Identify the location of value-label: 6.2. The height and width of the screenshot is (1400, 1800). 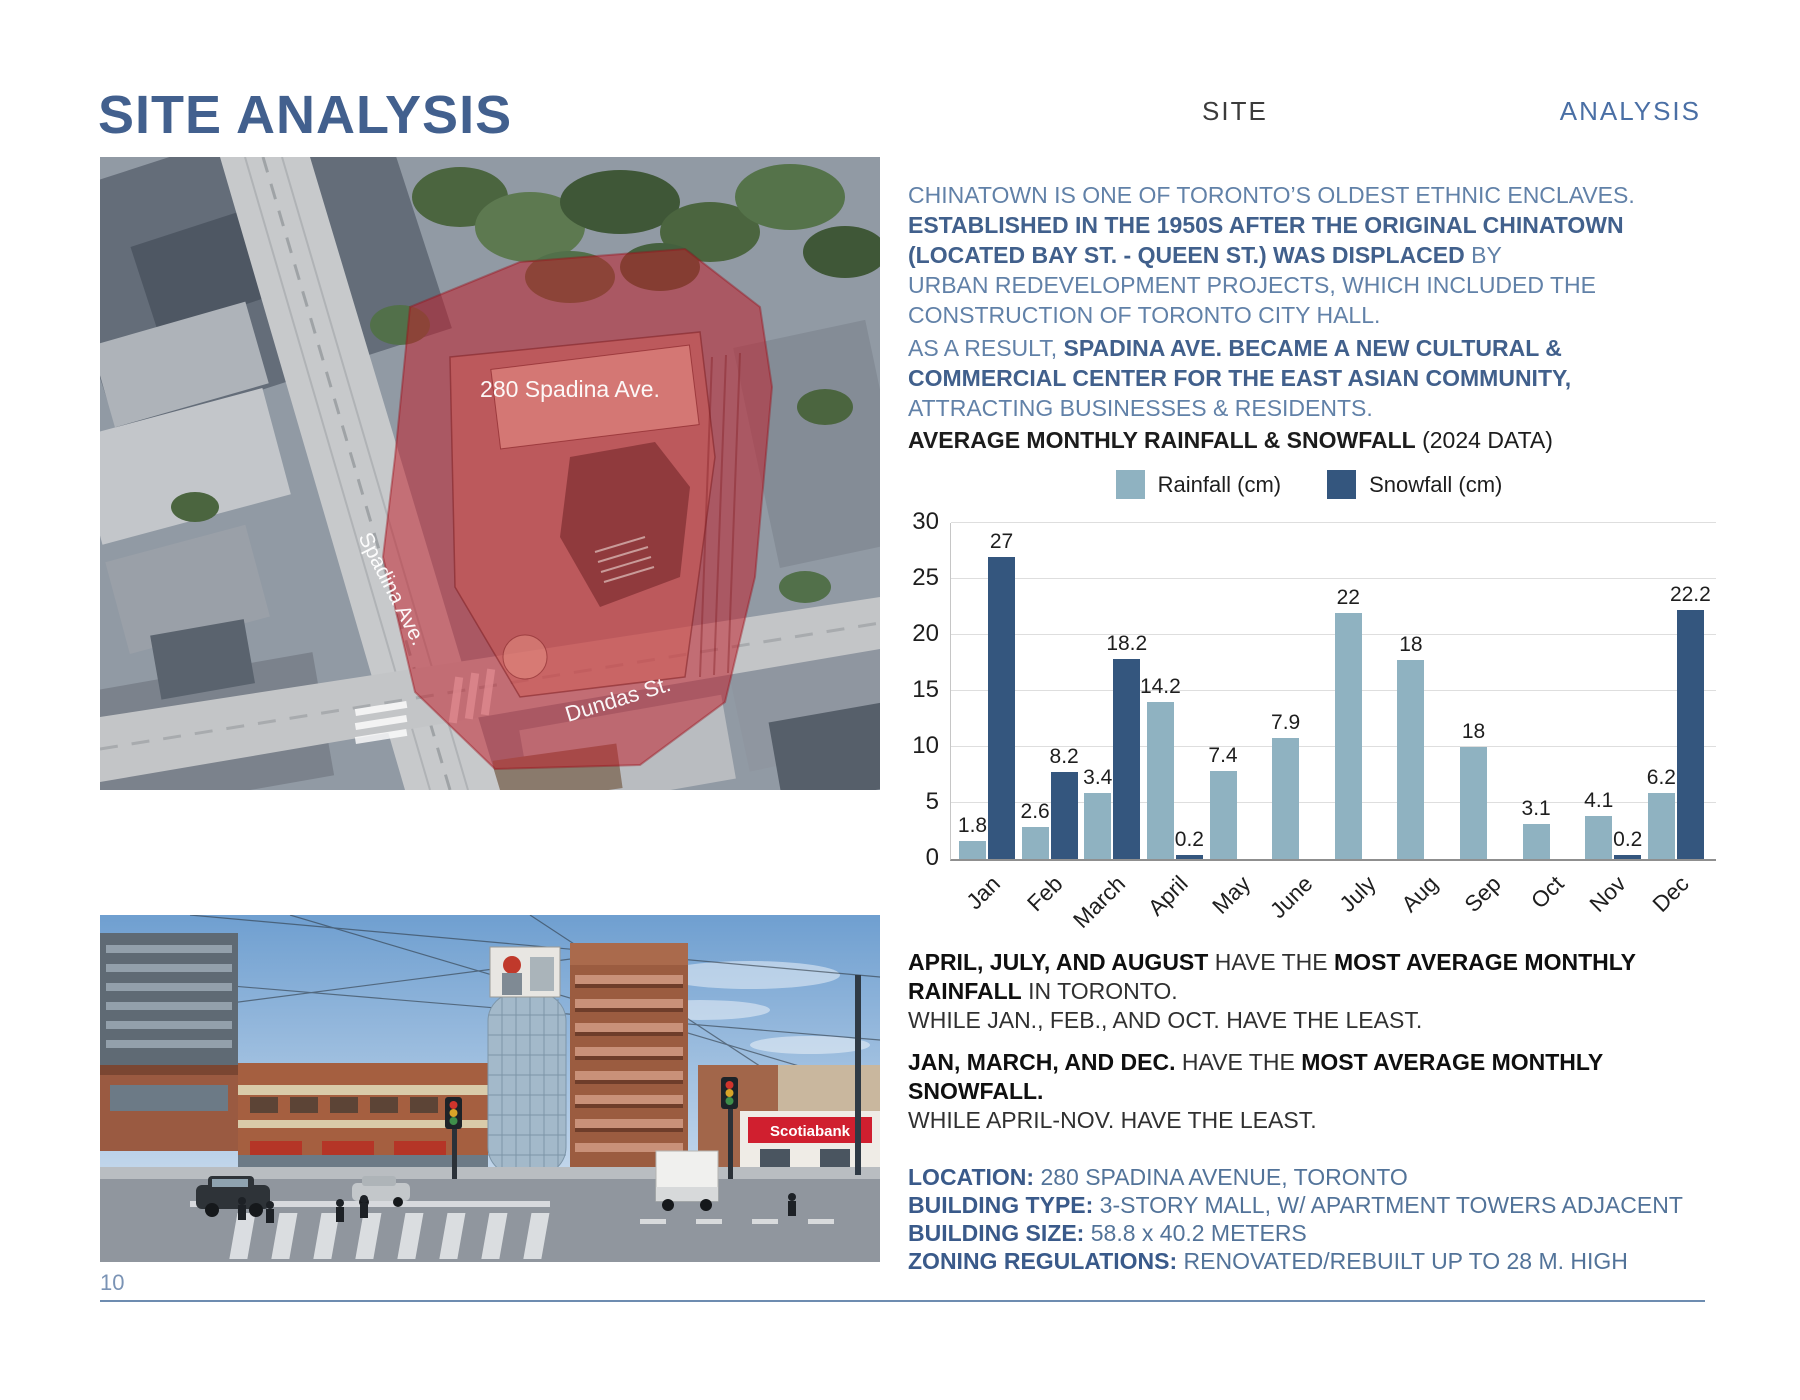
(1661, 777).